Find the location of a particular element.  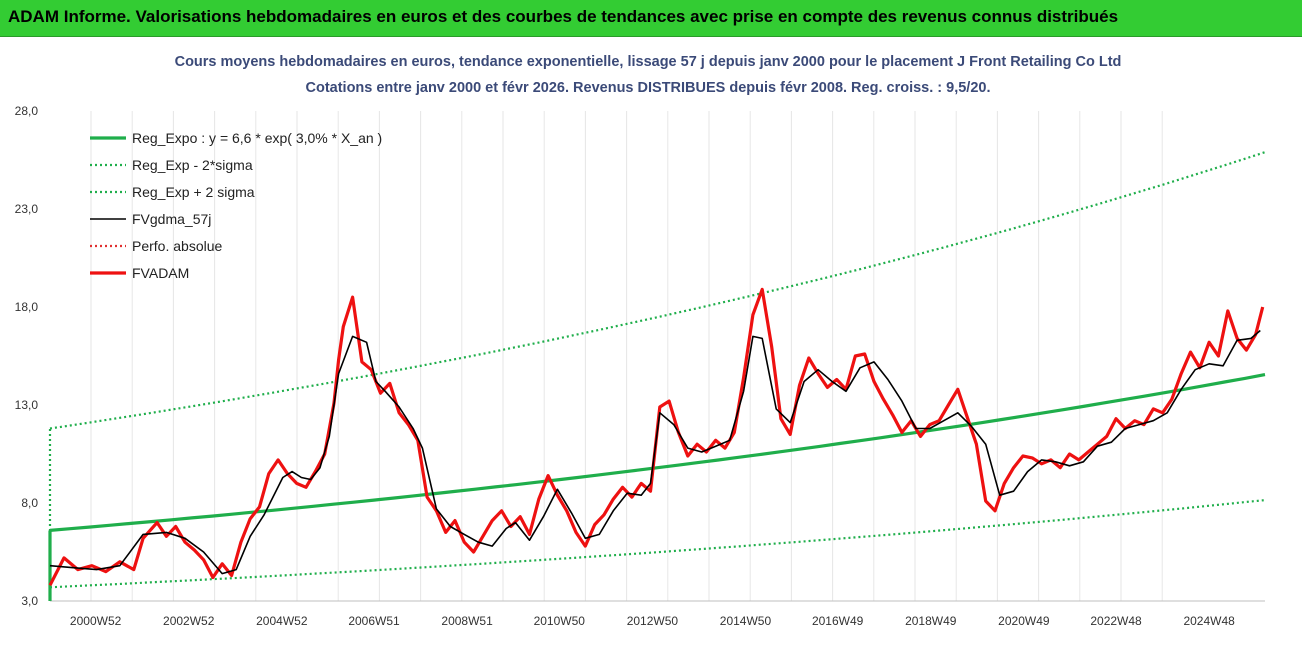

y-tick-label: 18,0 is located at coordinates (27, 307).